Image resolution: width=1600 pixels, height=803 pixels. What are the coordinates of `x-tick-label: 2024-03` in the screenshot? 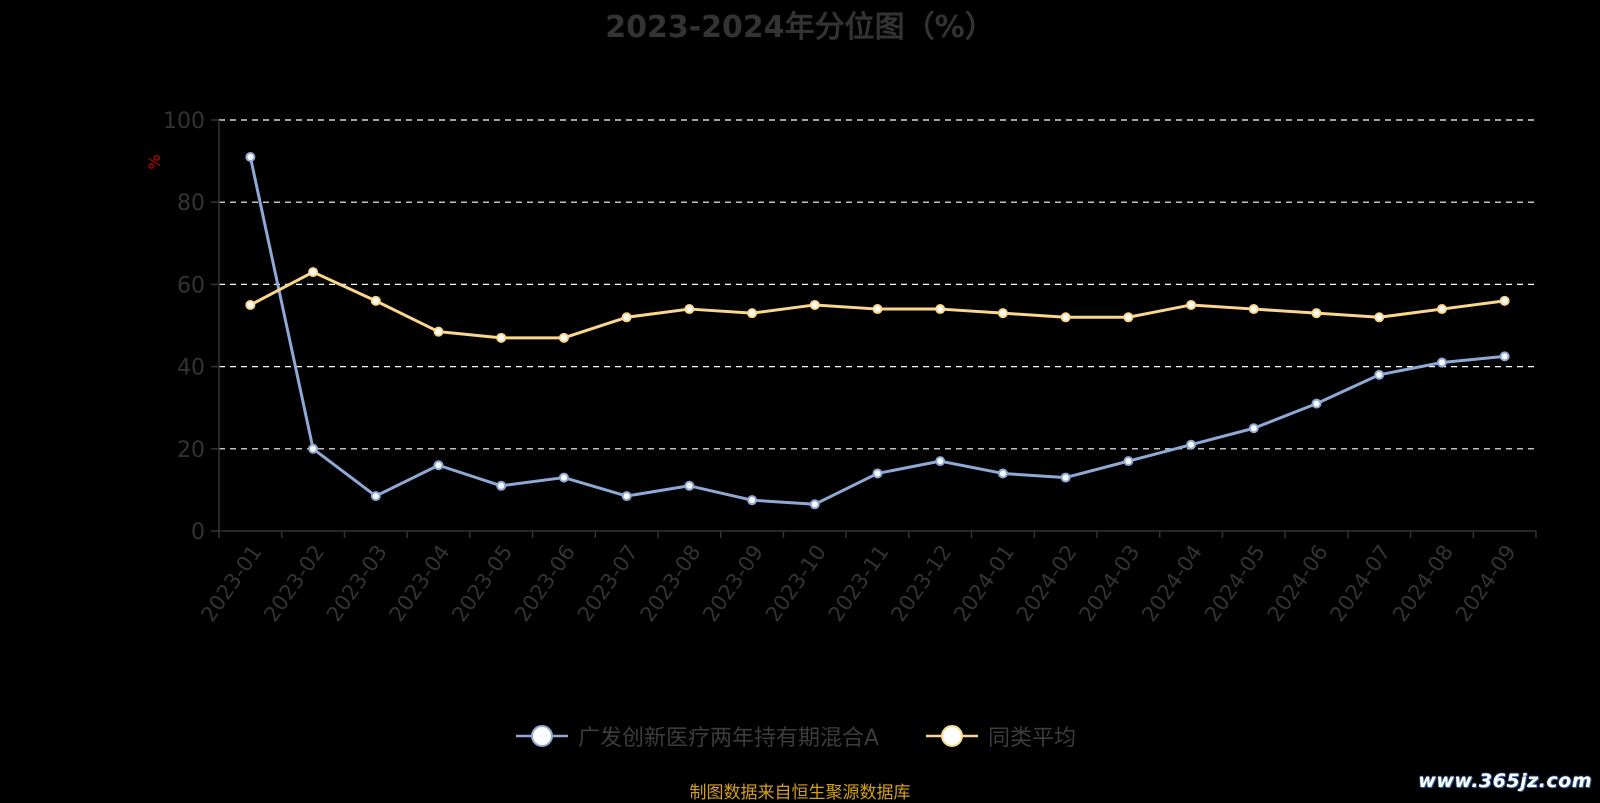 It's located at (1110, 584).